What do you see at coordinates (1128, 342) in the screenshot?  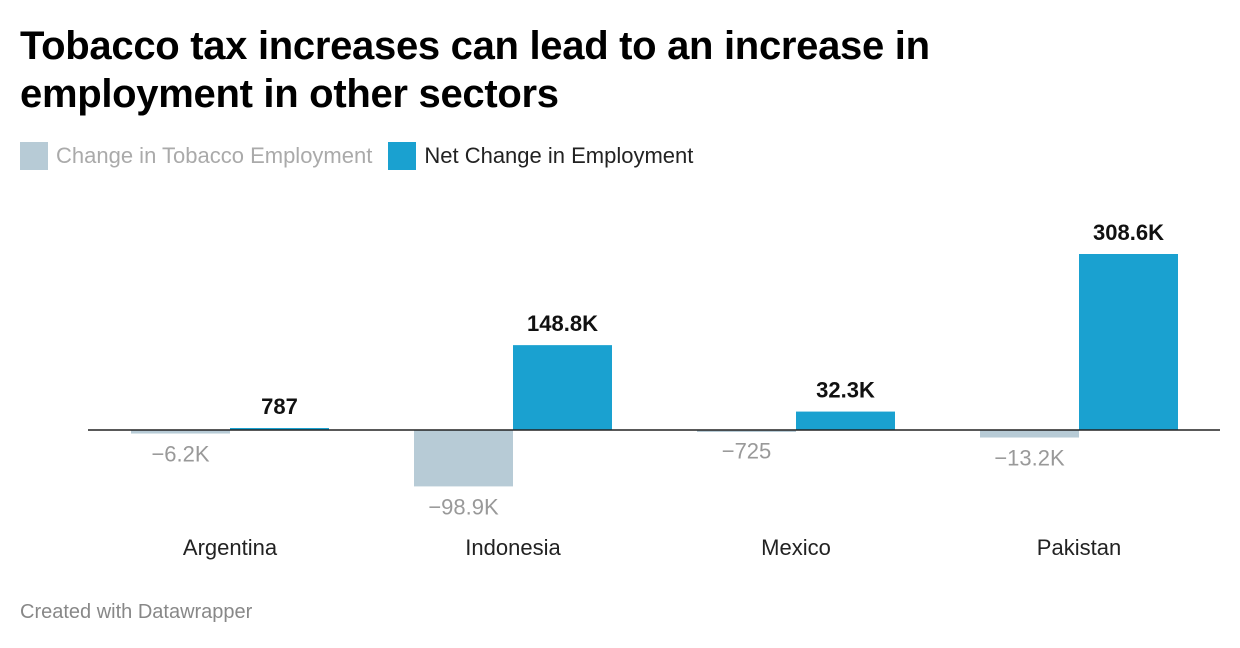 I see `bar-net-pakistan` at bounding box center [1128, 342].